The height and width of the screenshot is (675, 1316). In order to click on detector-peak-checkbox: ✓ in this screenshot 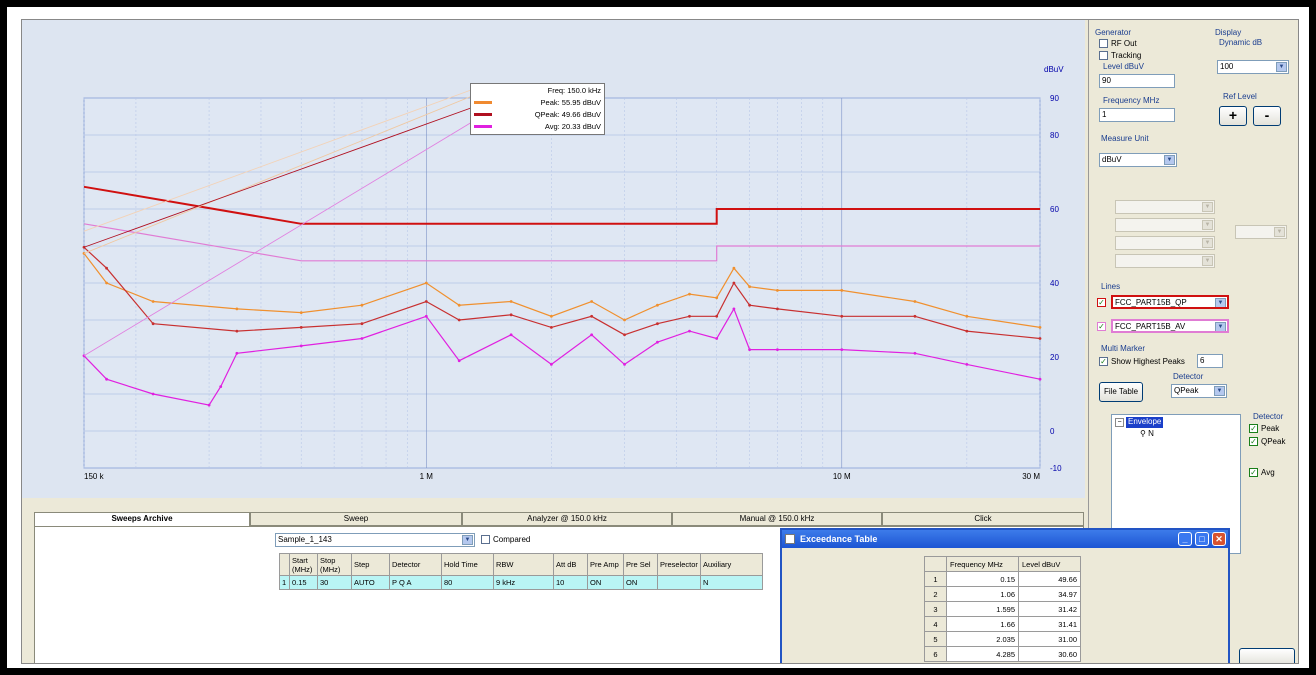, I will do `click(1253, 428)`.